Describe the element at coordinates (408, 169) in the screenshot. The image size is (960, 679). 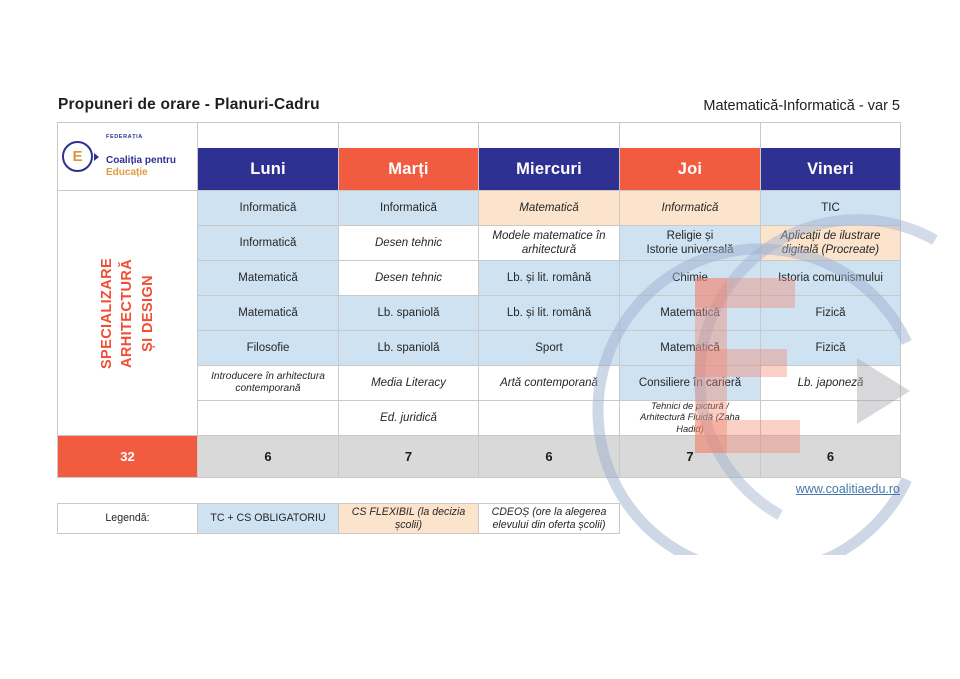
I see `day-header-bar-marti: Marți` at that location.